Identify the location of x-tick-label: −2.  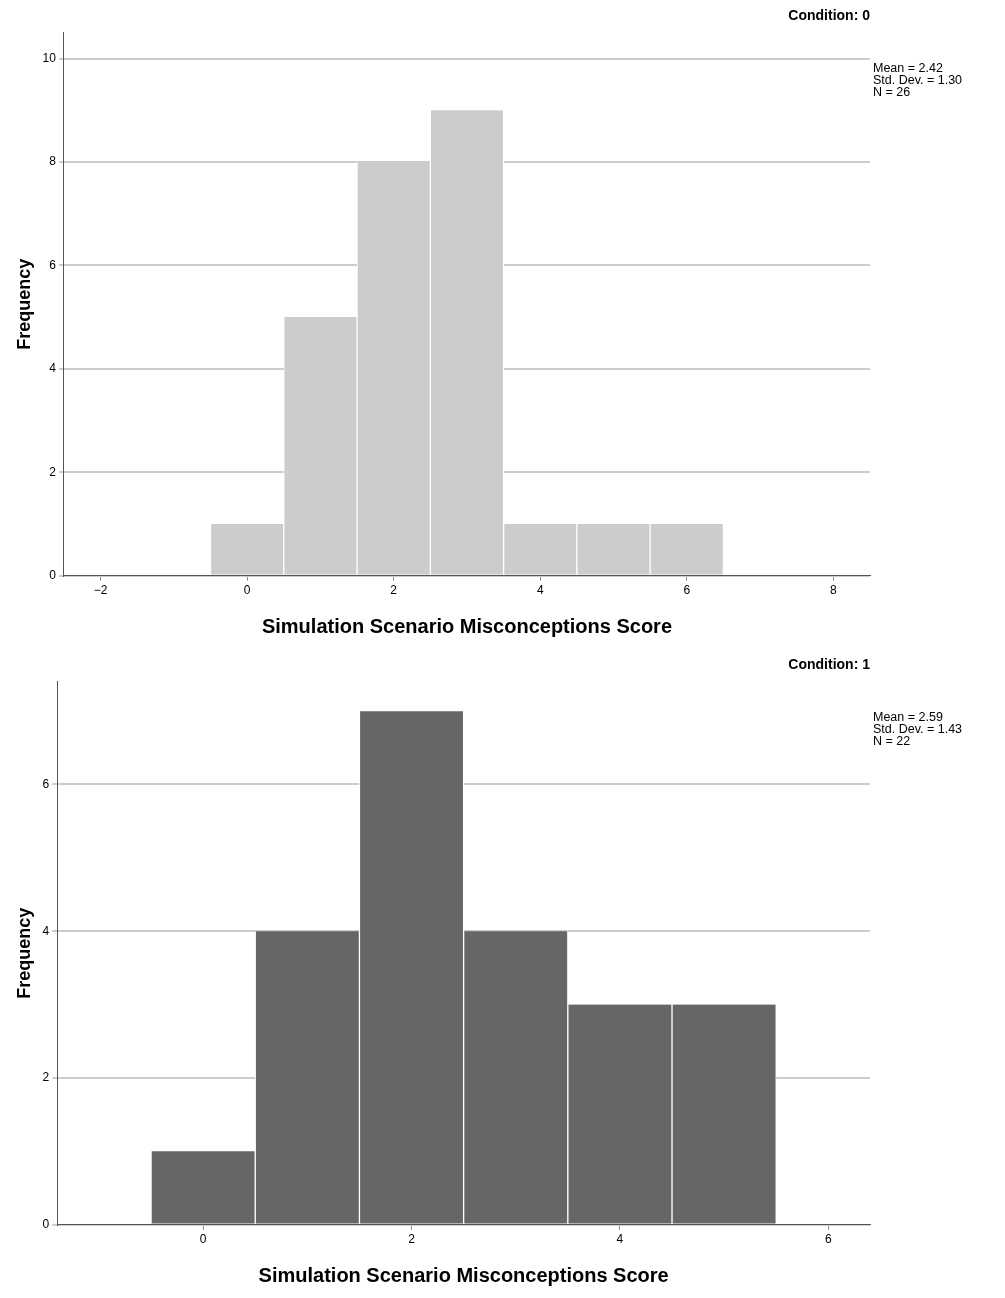
(100, 590).